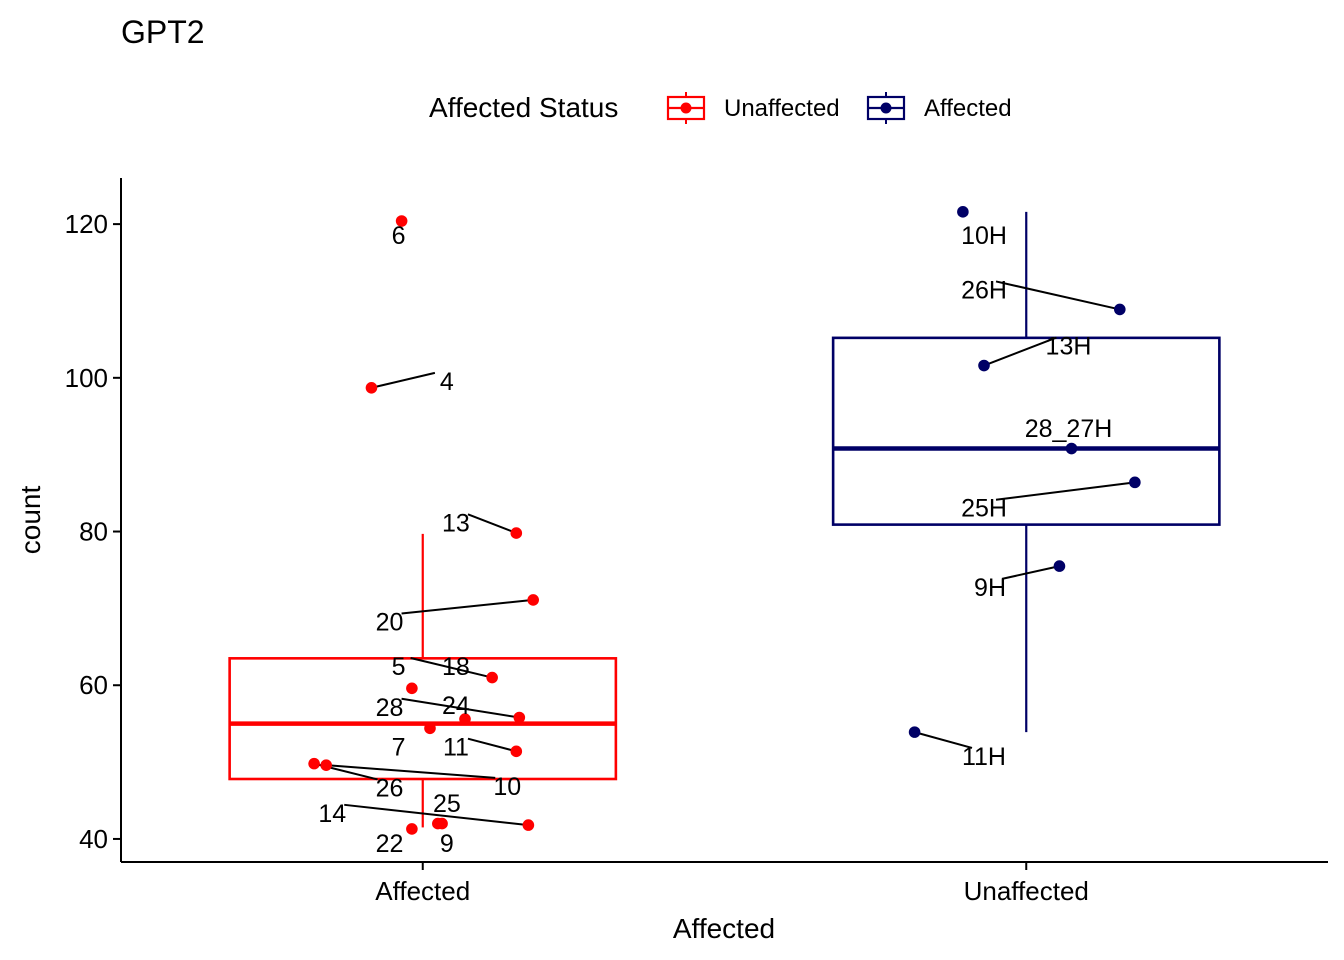 Image resolution: width=1344 pixels, height=960 pixels. Describe the element at coordinates (399, 748) in the screenshot. I see `point-label: 7` at that location.